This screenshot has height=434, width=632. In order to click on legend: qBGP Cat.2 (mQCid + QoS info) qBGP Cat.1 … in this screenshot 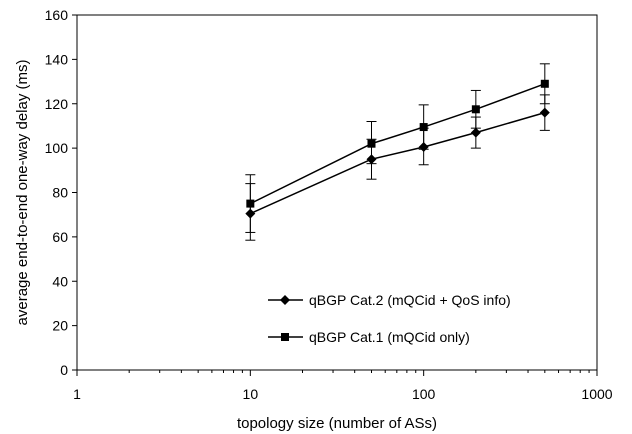, I will do `click(389, 318)`.